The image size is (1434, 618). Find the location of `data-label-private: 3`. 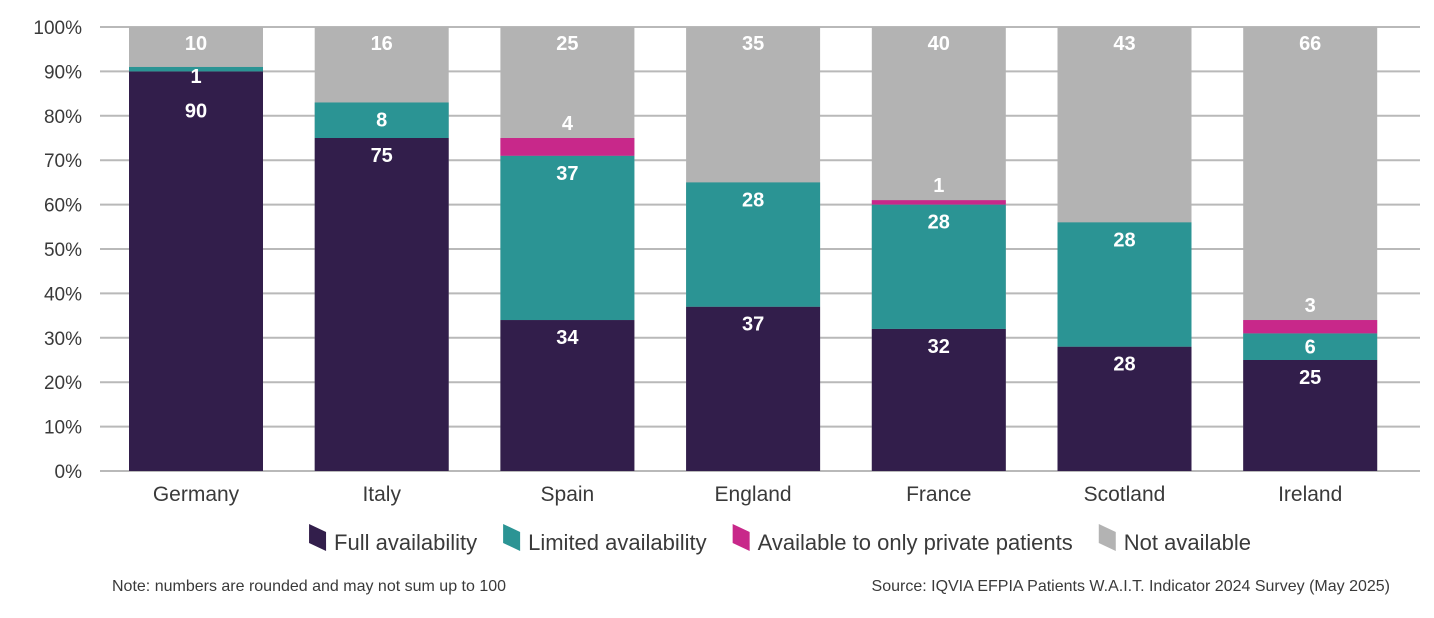

data-label-private: 3 is located at coordinates (1310, 306).